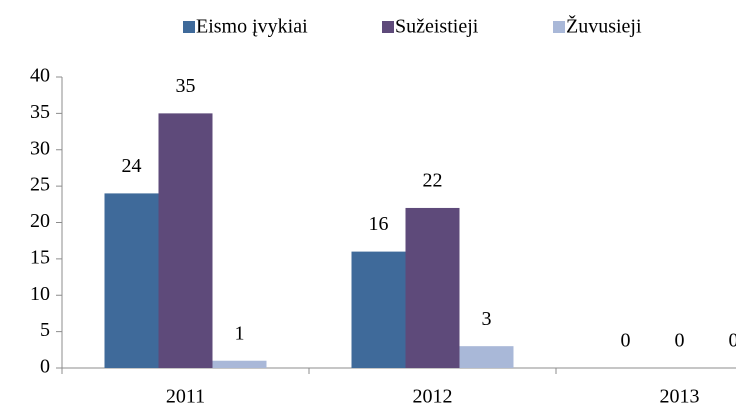 This screenshot has height=410, width=736. Describe the element at coordinates (40, 112) in the screenshot. I see `y-tick-label: 35` at that location.